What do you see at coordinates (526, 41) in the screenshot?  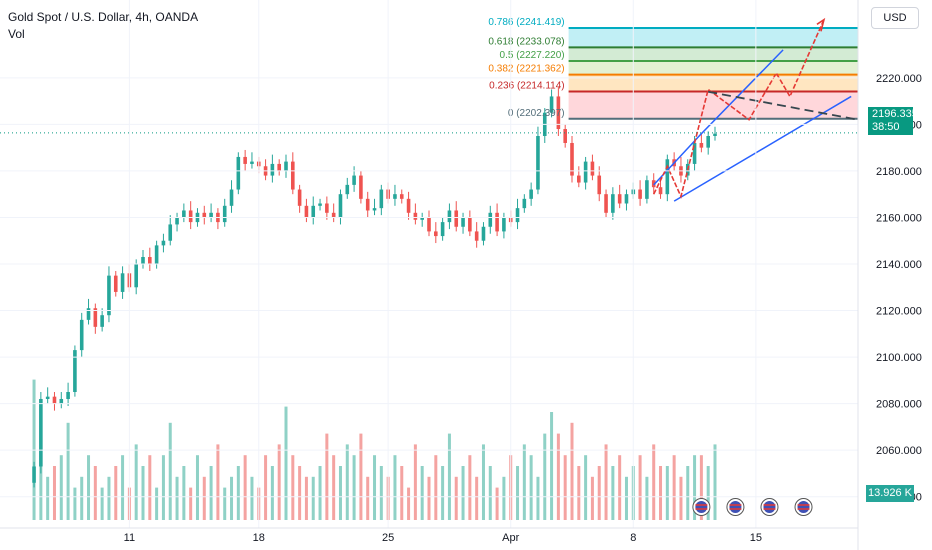 I see `fib-level-label: 0.618 (2233.078)` at bounding box center [526, 41].